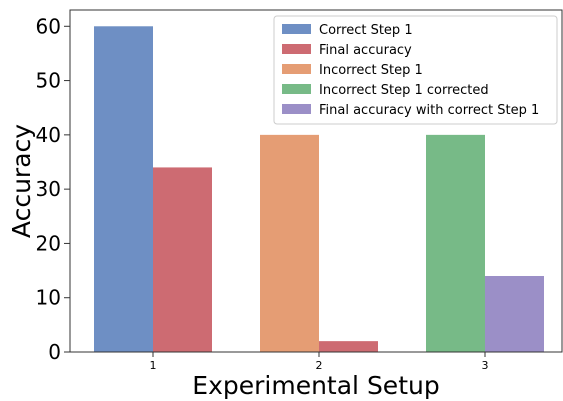 This screenshot has height=401, width=563. I want to click on x-axis: 1 2 3, so click(319, 362).